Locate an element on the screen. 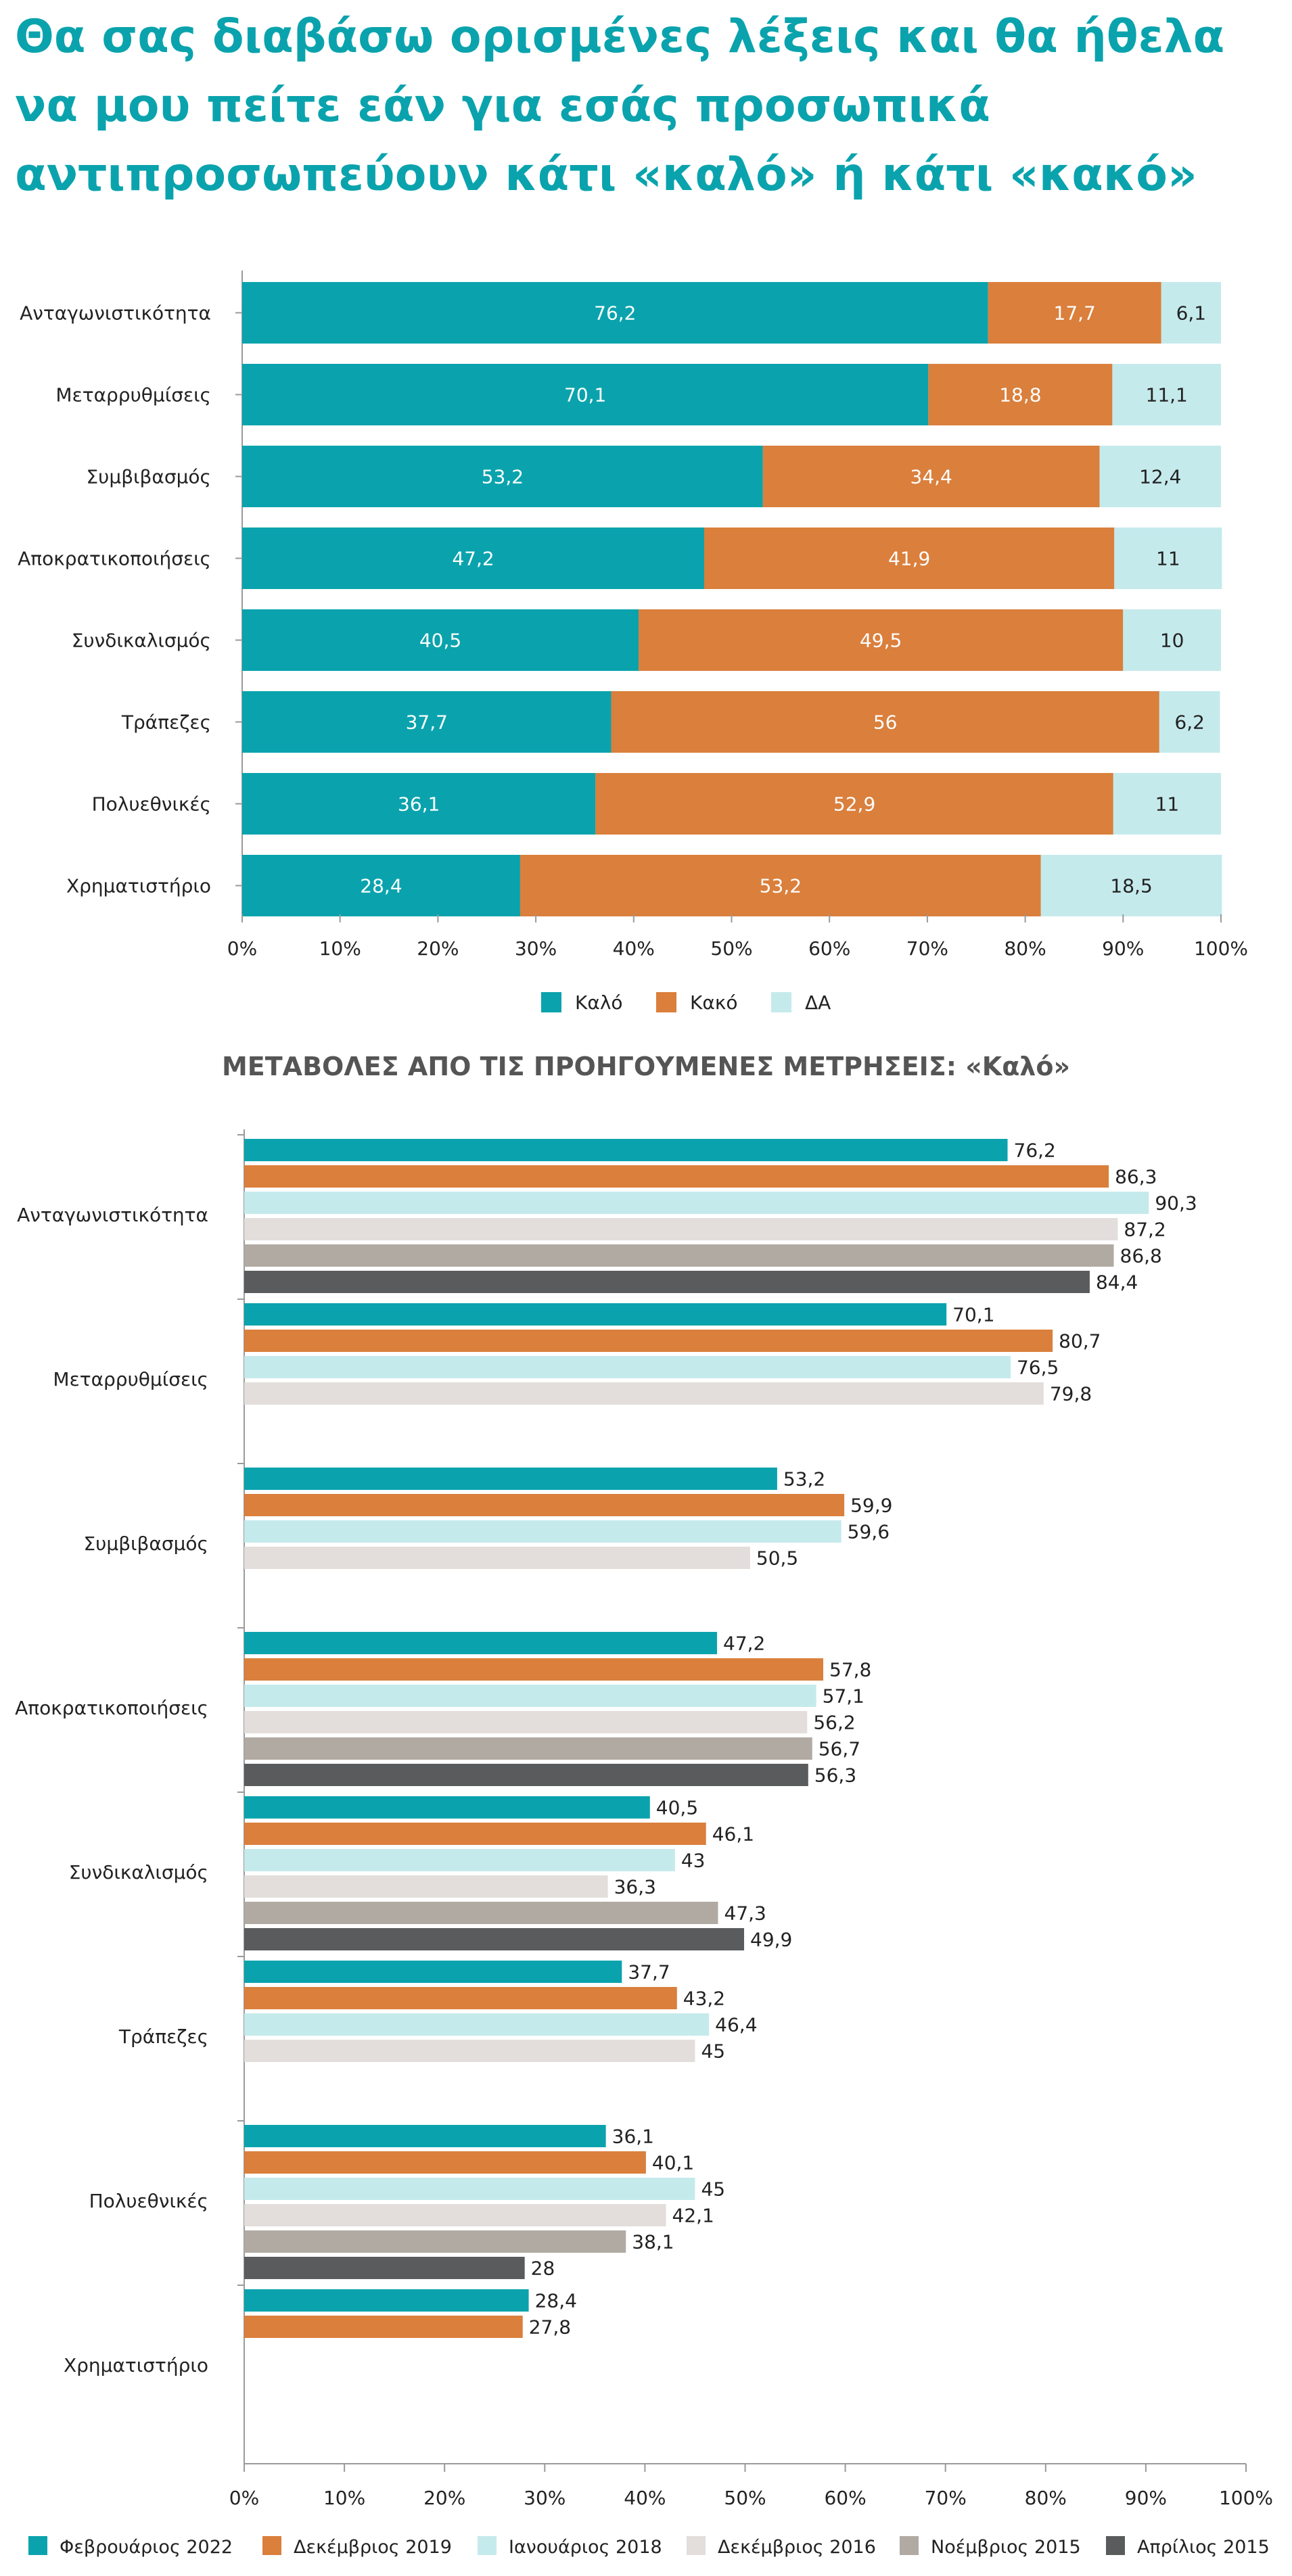  data-label: 46,1 is located at coordinates (733, 1834).